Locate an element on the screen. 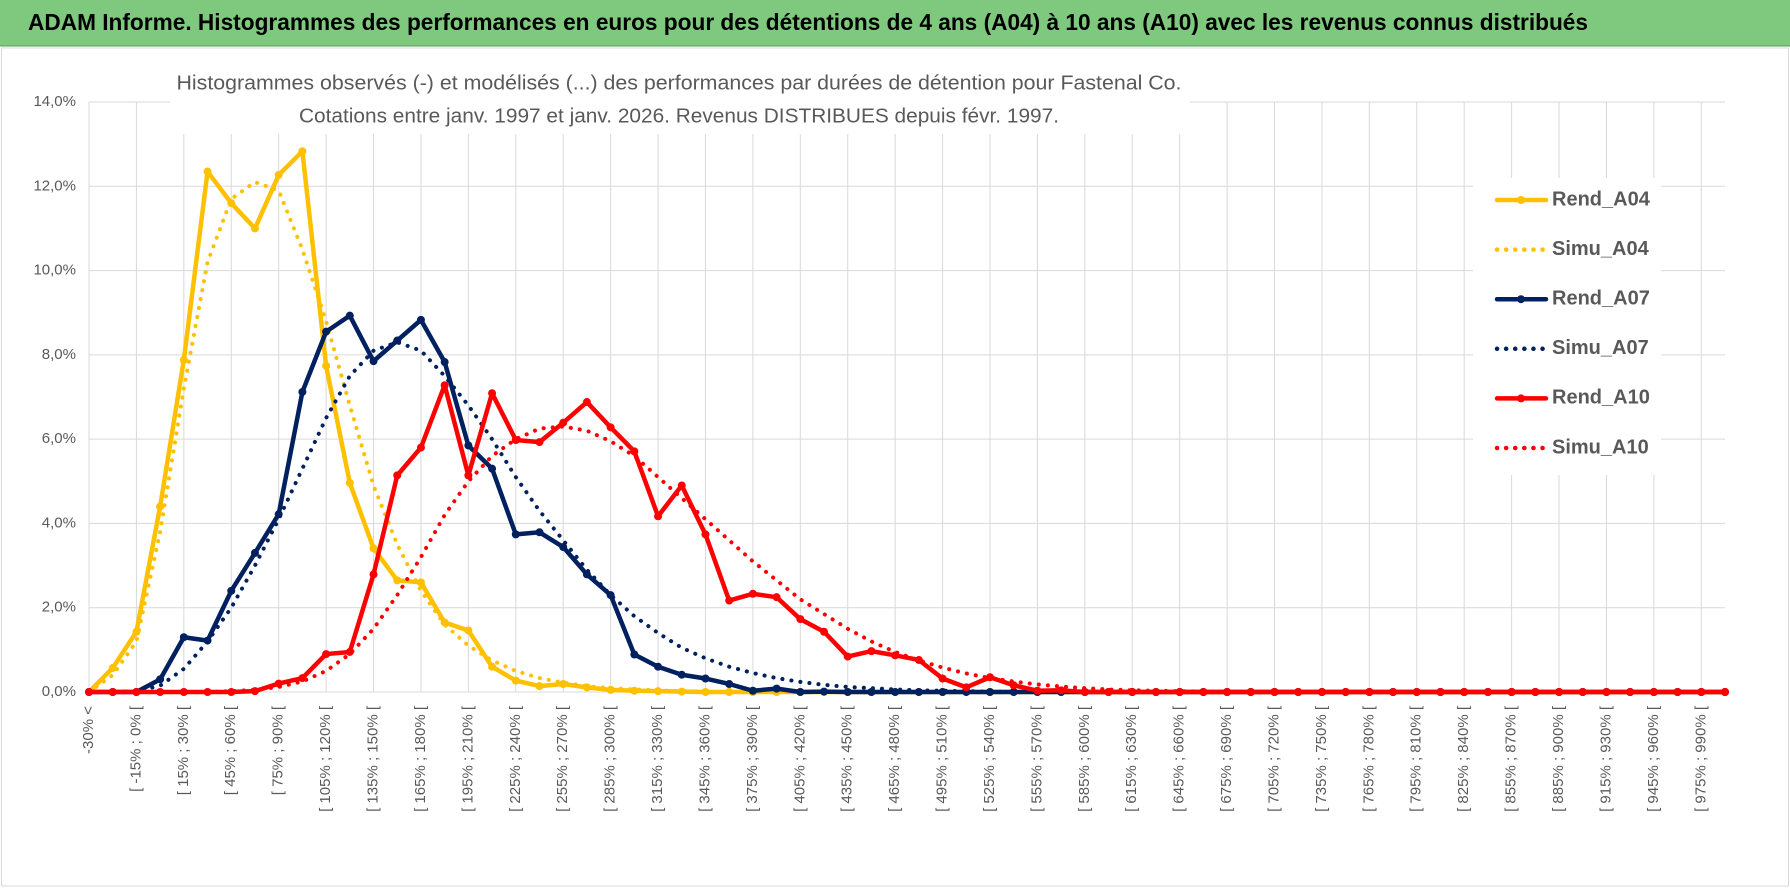 This screenshot has width=1790, height=888. x-tick-label: [ 225% ; 240% [ is located at coordinates (515, 758).